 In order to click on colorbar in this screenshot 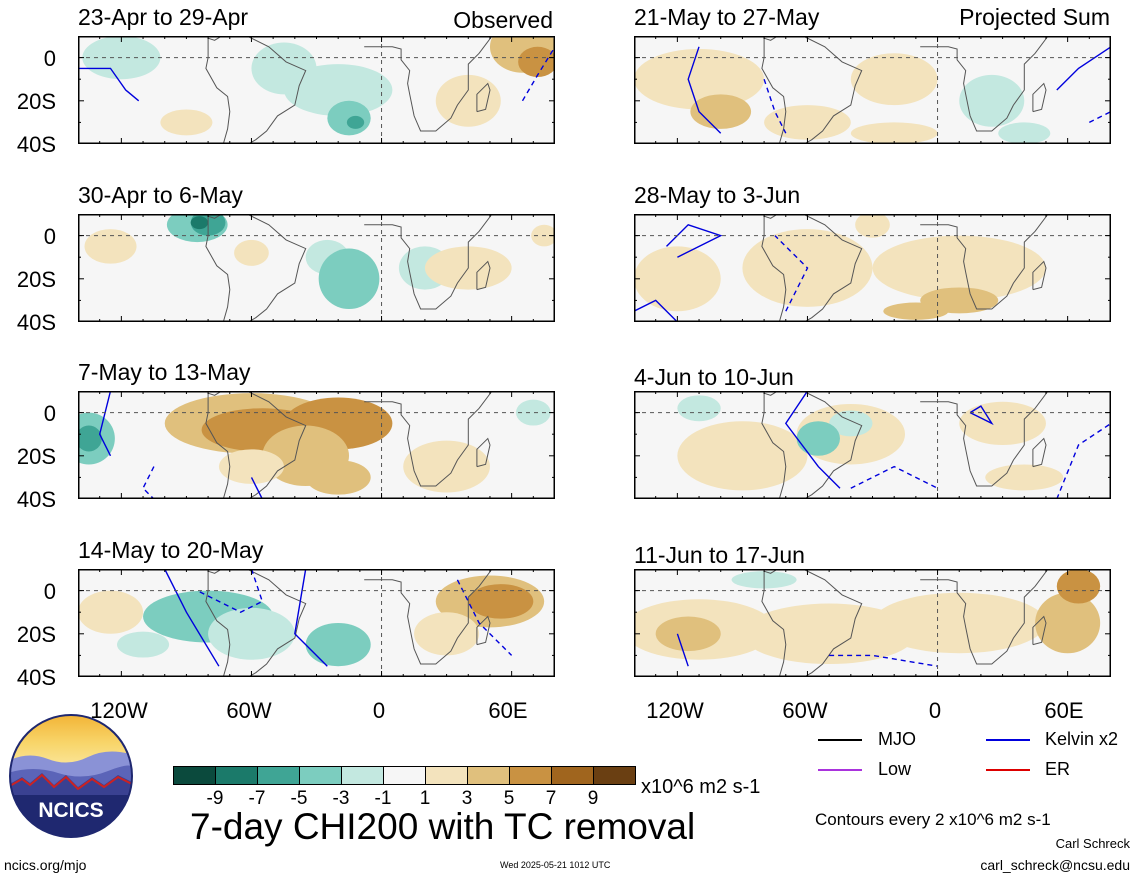, I will do `click(404, 775)`.